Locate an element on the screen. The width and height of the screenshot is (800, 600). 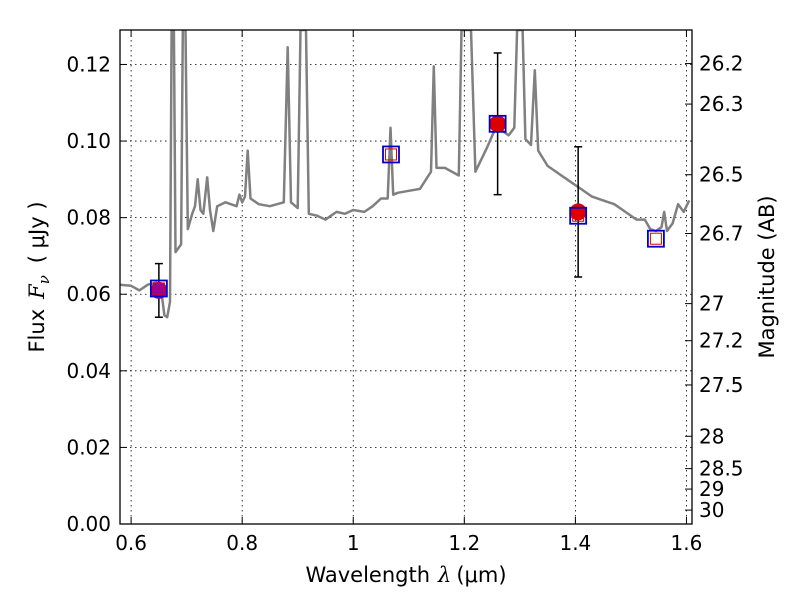
right-tick-label: 26.7 is located at coordinates (721, 233).